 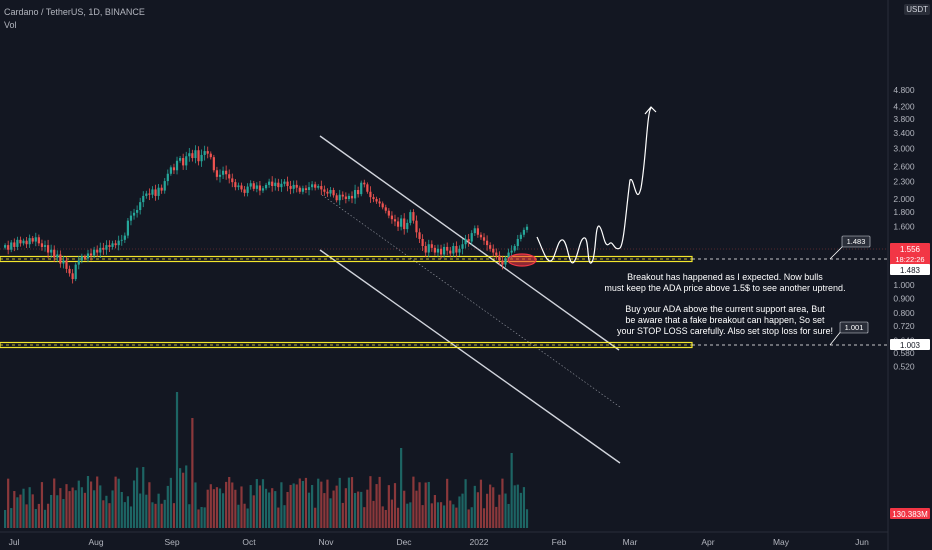 I want to click on resistance-label-text: 1.483, so click(x=856, y=241).